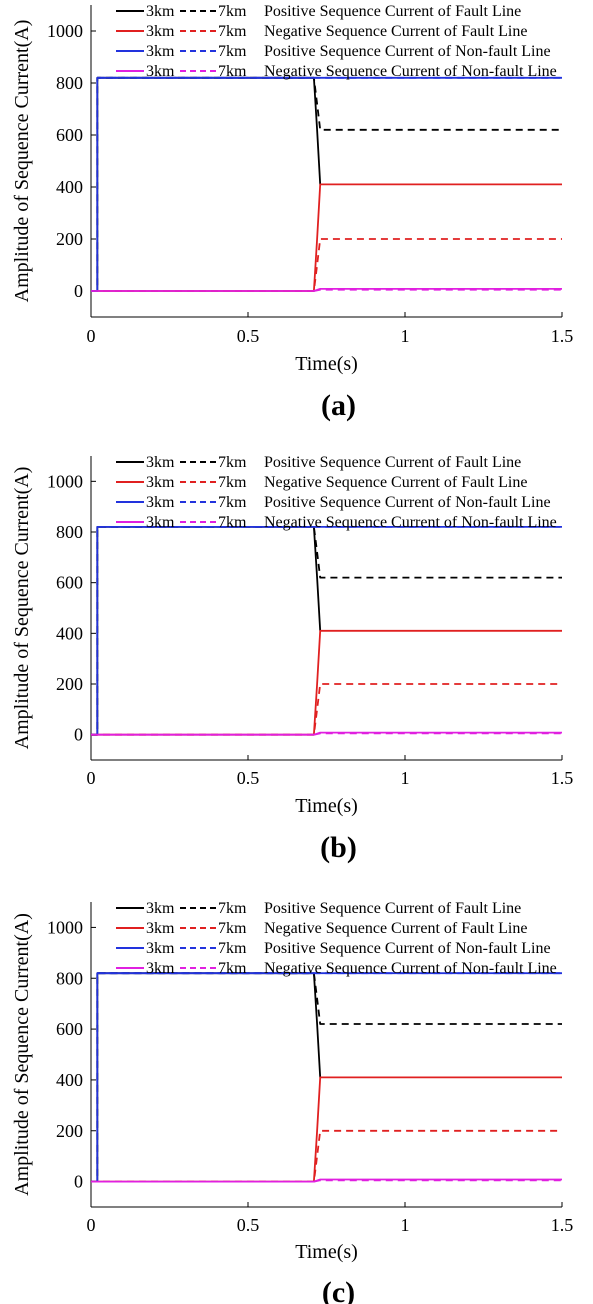 The width and height of the screenshot is (593, 1304). Describe the element at coordinates (338, 847) in the screenshot. I see `panel-caption: (b)` at that location.